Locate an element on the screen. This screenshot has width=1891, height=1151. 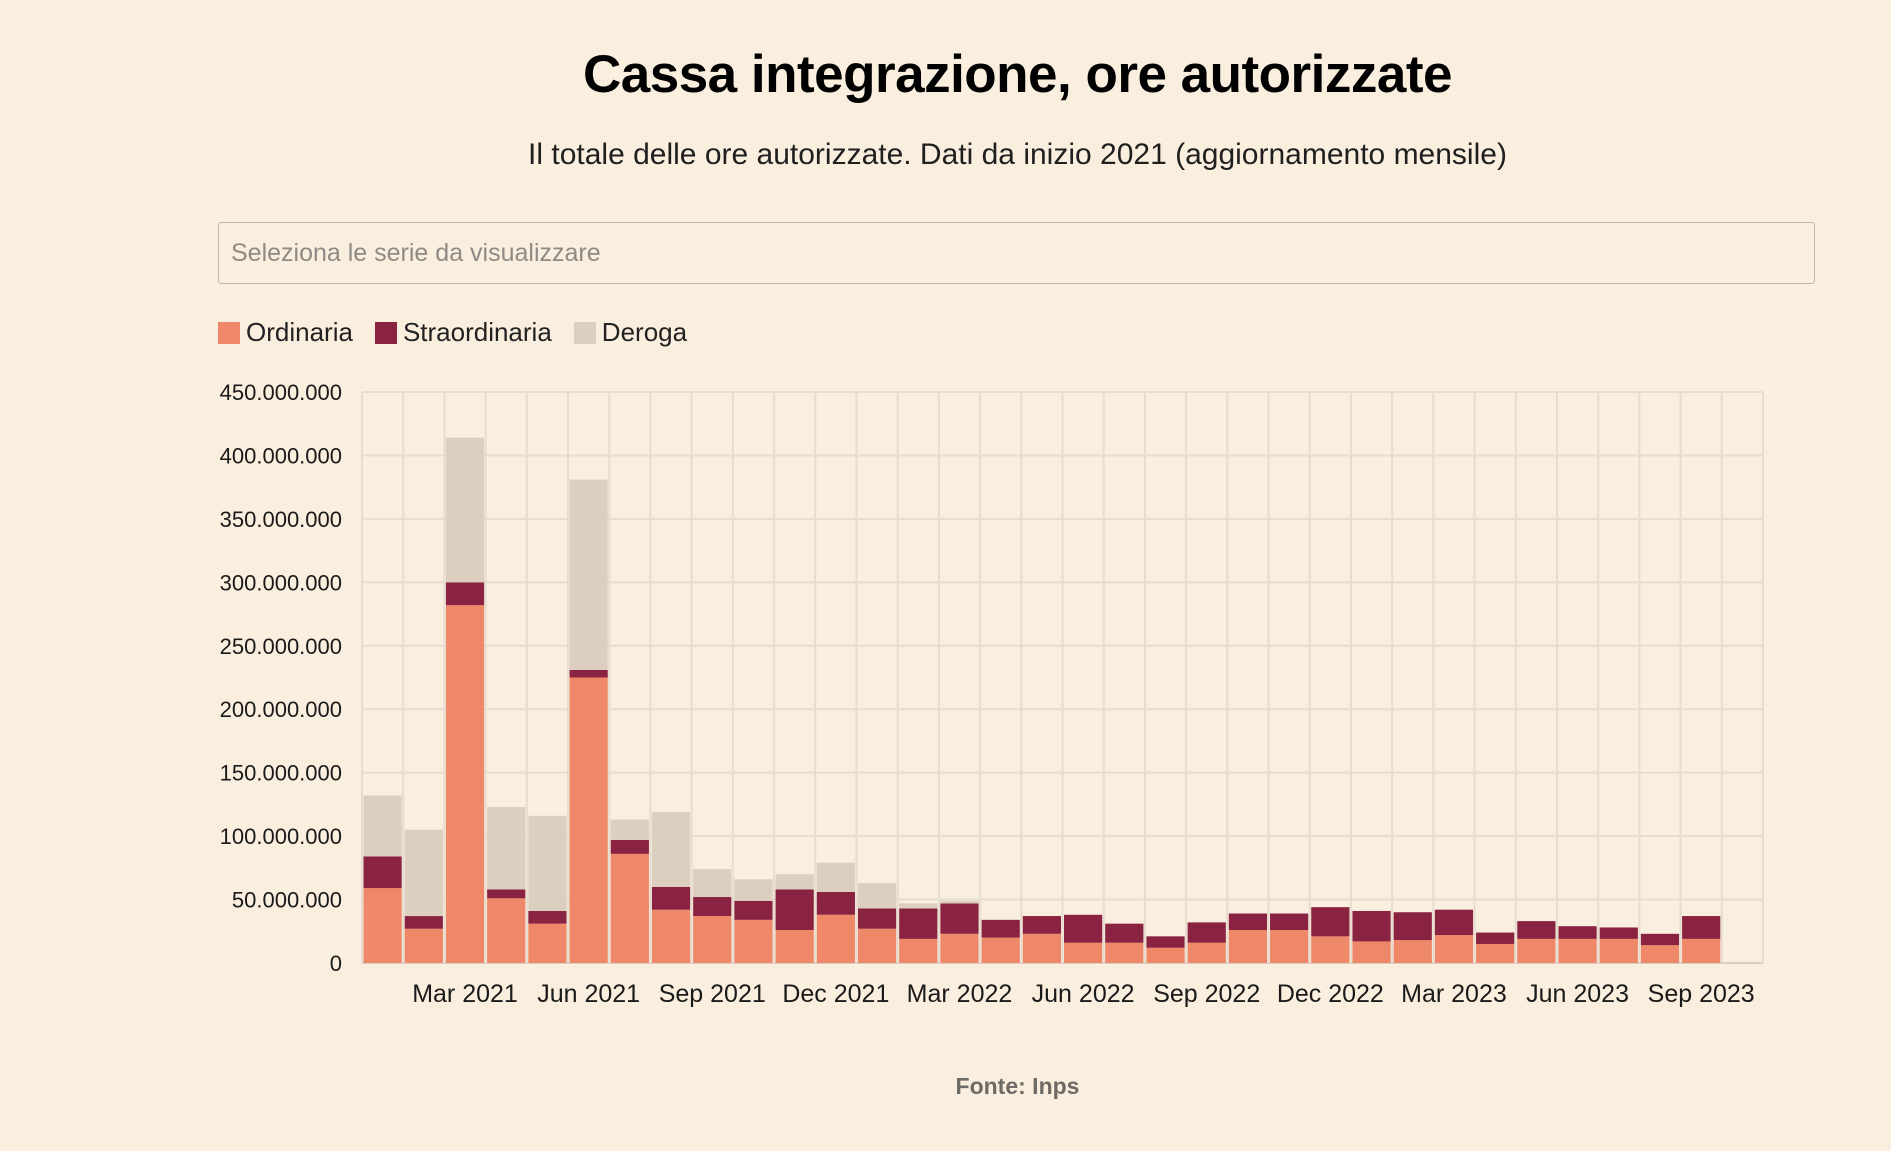
x-tick-label: Jun 2022 is located at coordinates (1083, 994).